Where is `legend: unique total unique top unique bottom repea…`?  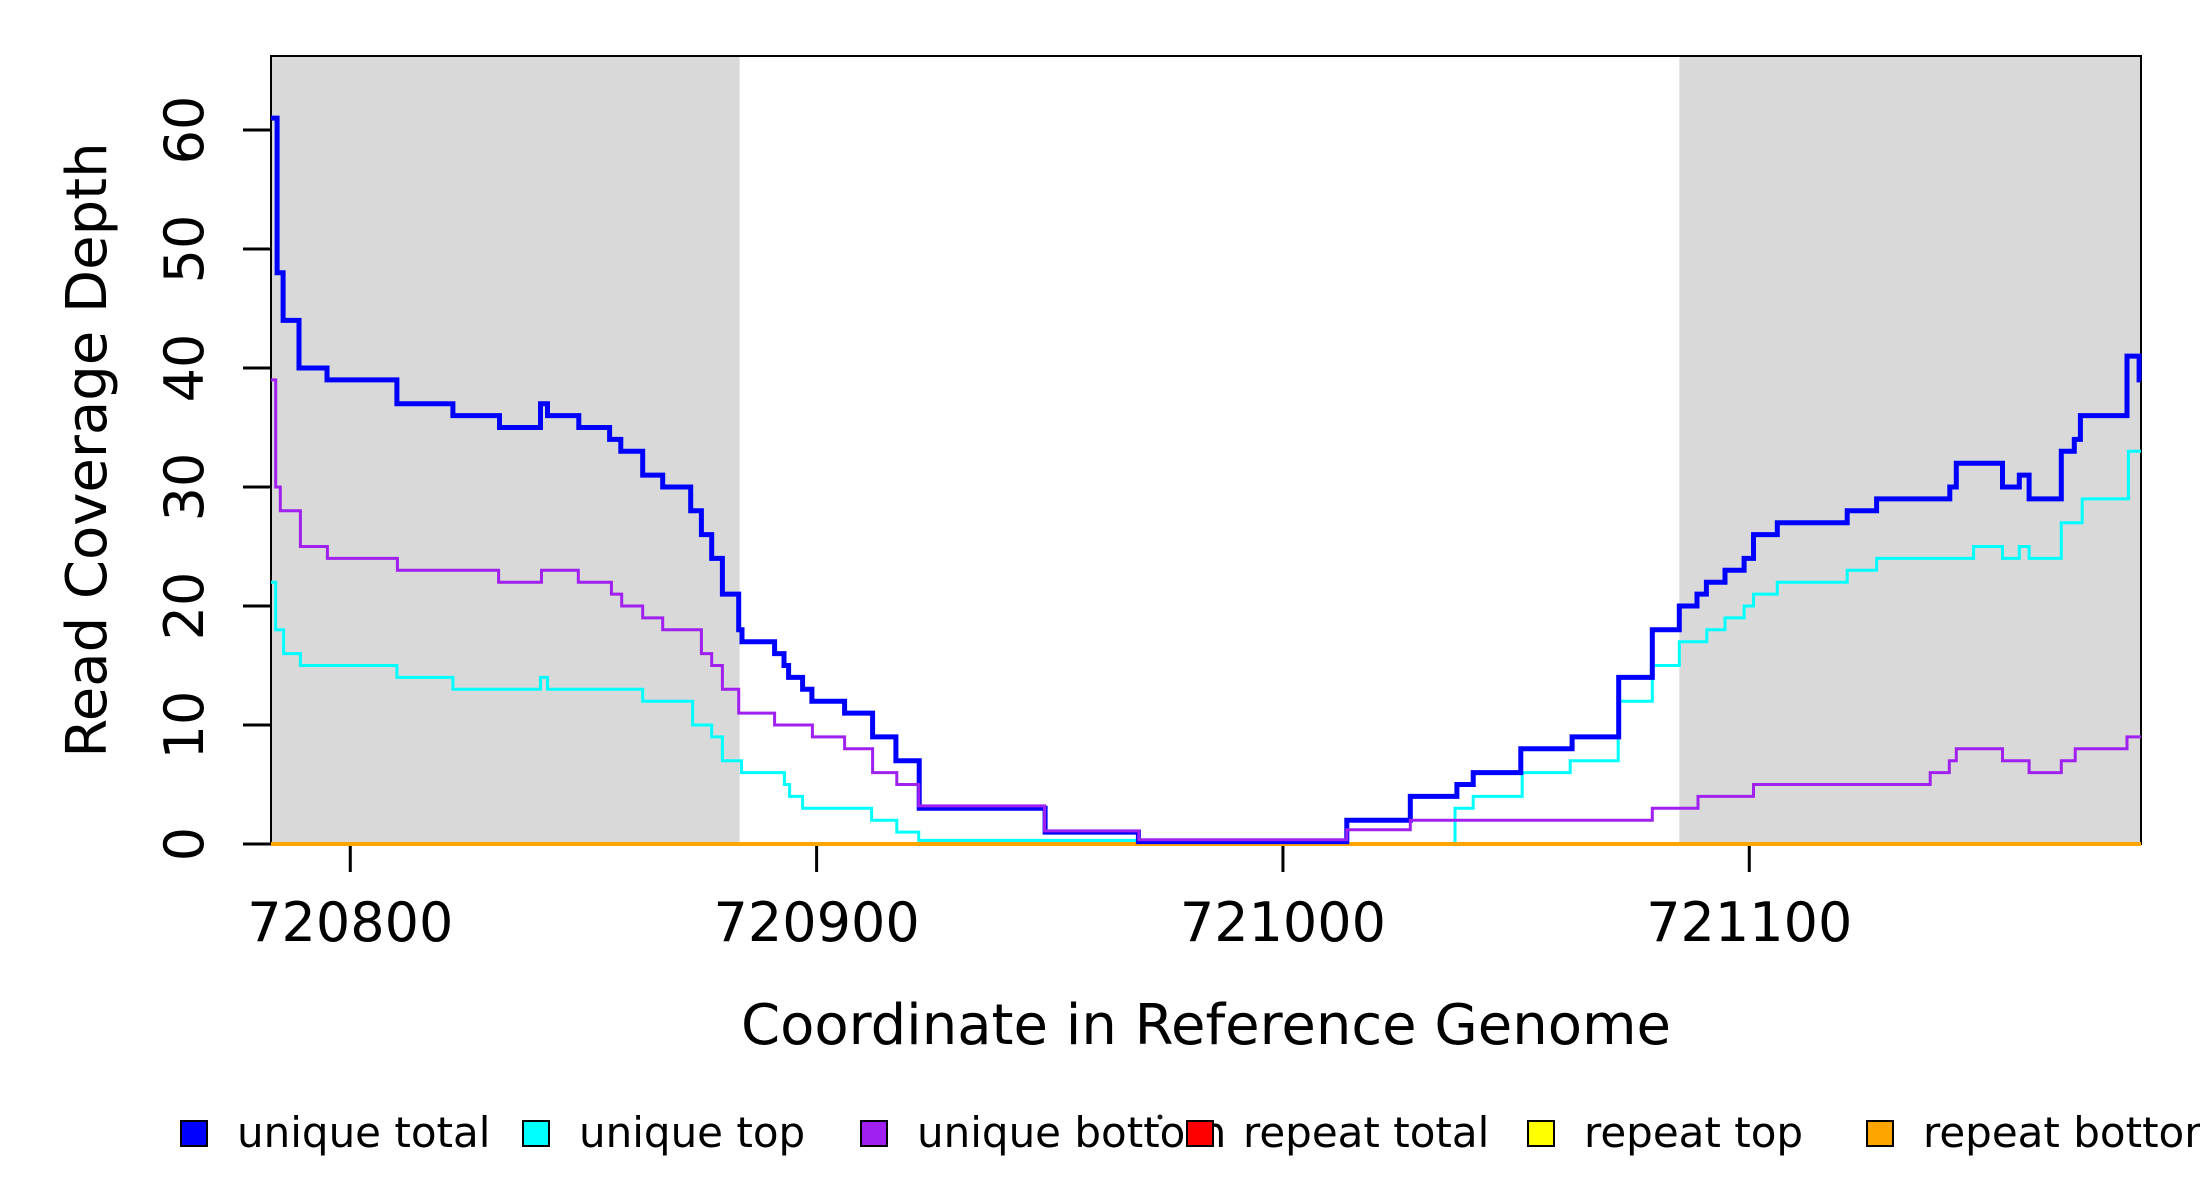
legend: unique total unique top unique bottom repea… is located at coordinates (1190, 1132).